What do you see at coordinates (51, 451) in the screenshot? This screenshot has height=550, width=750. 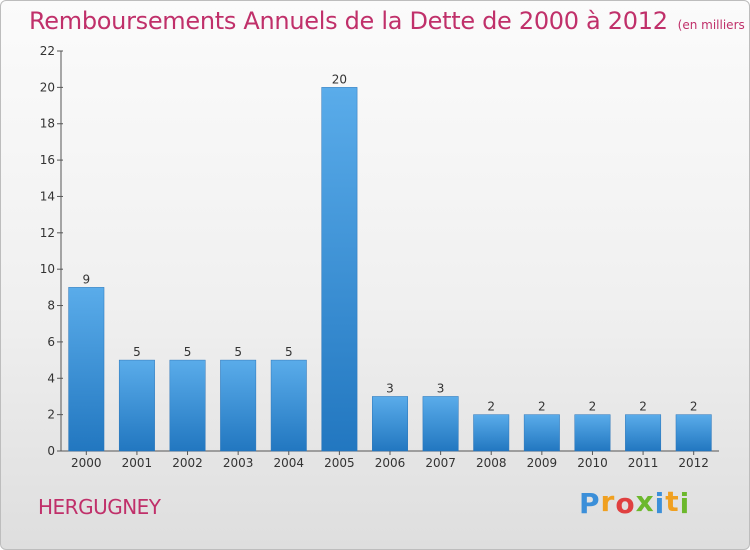 I see `y-tick-label: 0` at bounding box center [51, 451].